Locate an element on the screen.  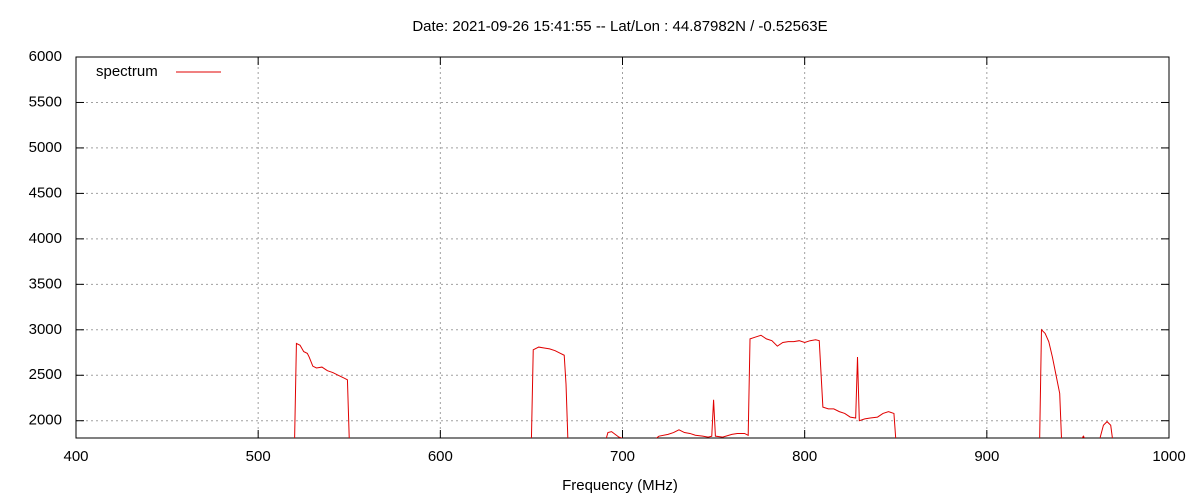
y-tick-label: 4000 is located at coordinates (45, 238).